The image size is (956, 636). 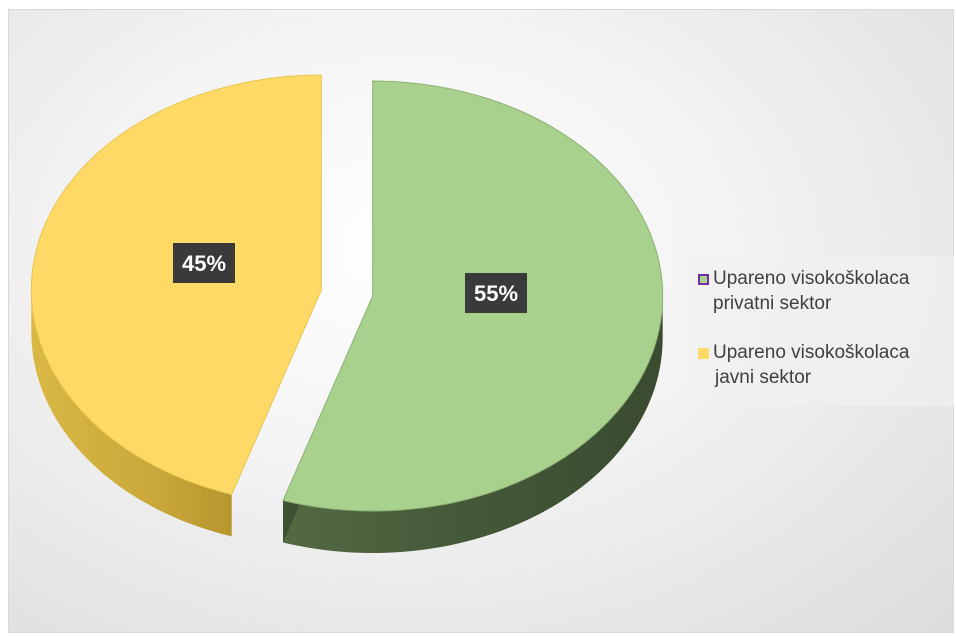 I want to click on legend-swatch-privatni-sektor, so click(x=703, y=279).